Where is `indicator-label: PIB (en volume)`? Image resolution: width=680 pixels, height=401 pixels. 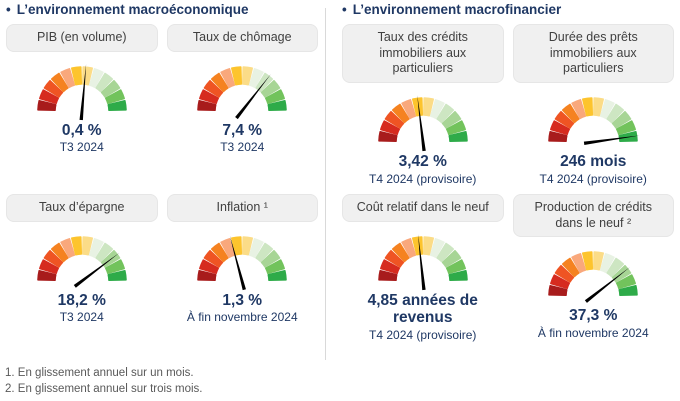 indicator-label: PIB (en volume) is located at coordinates (82, 38).